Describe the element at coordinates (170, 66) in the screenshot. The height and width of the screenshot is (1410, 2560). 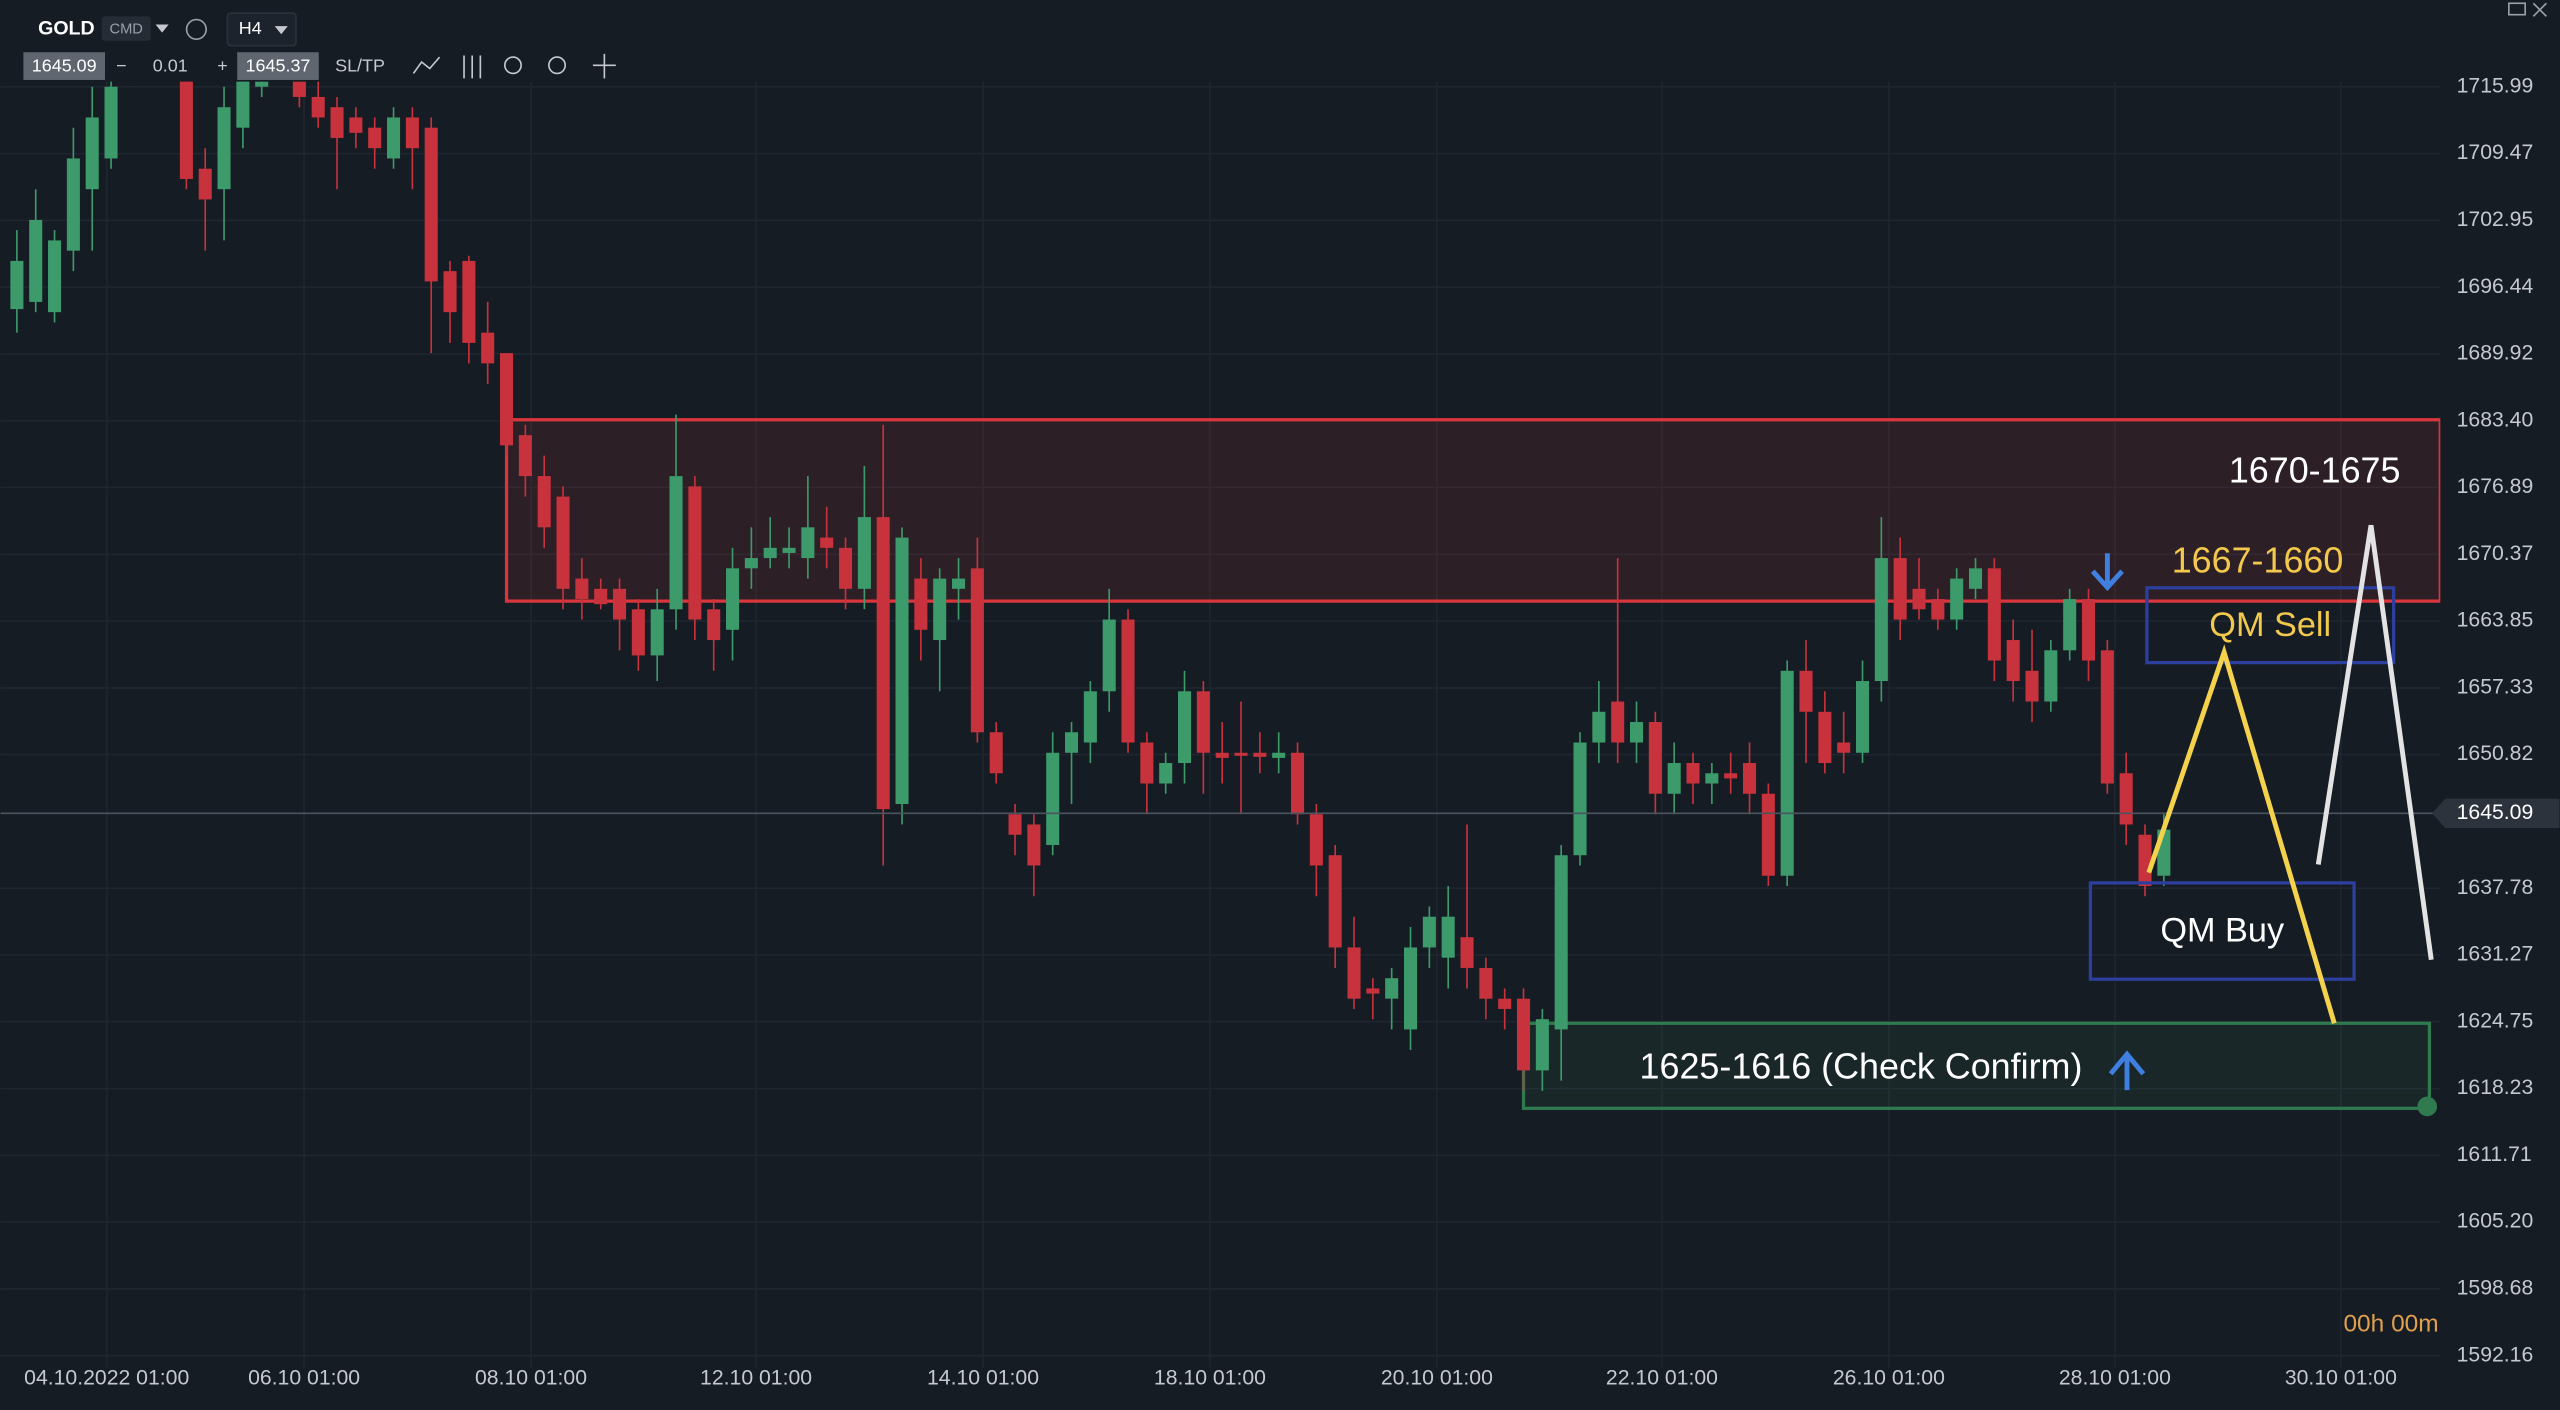
I see `step: 0.01` at that location.